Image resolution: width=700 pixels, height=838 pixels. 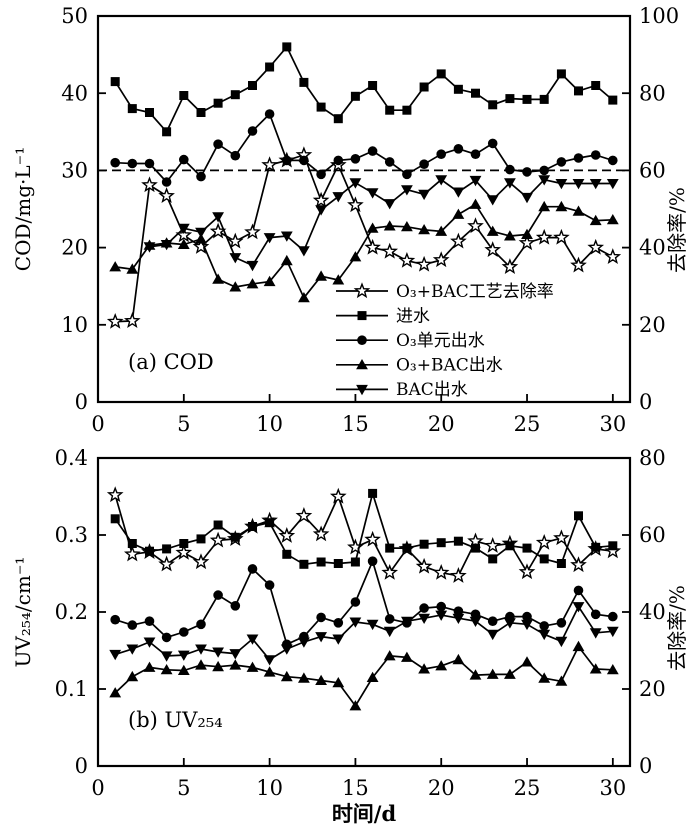 What do you see at coordinates (74, 248) in the screenshot?
I see `y-left-tick-label: 20` at bounding box center [74, 248].